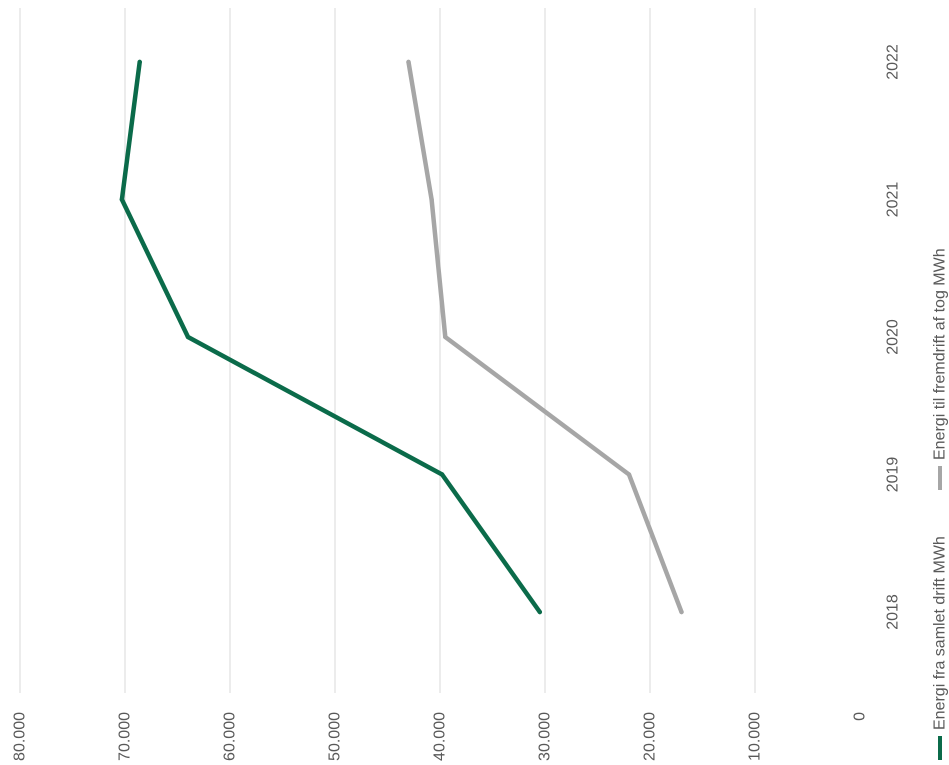  What do you see at coordinates (545, 736) in the screenshot?
I see `value-tick-label: 30.000` at bounding box center [545, 736].